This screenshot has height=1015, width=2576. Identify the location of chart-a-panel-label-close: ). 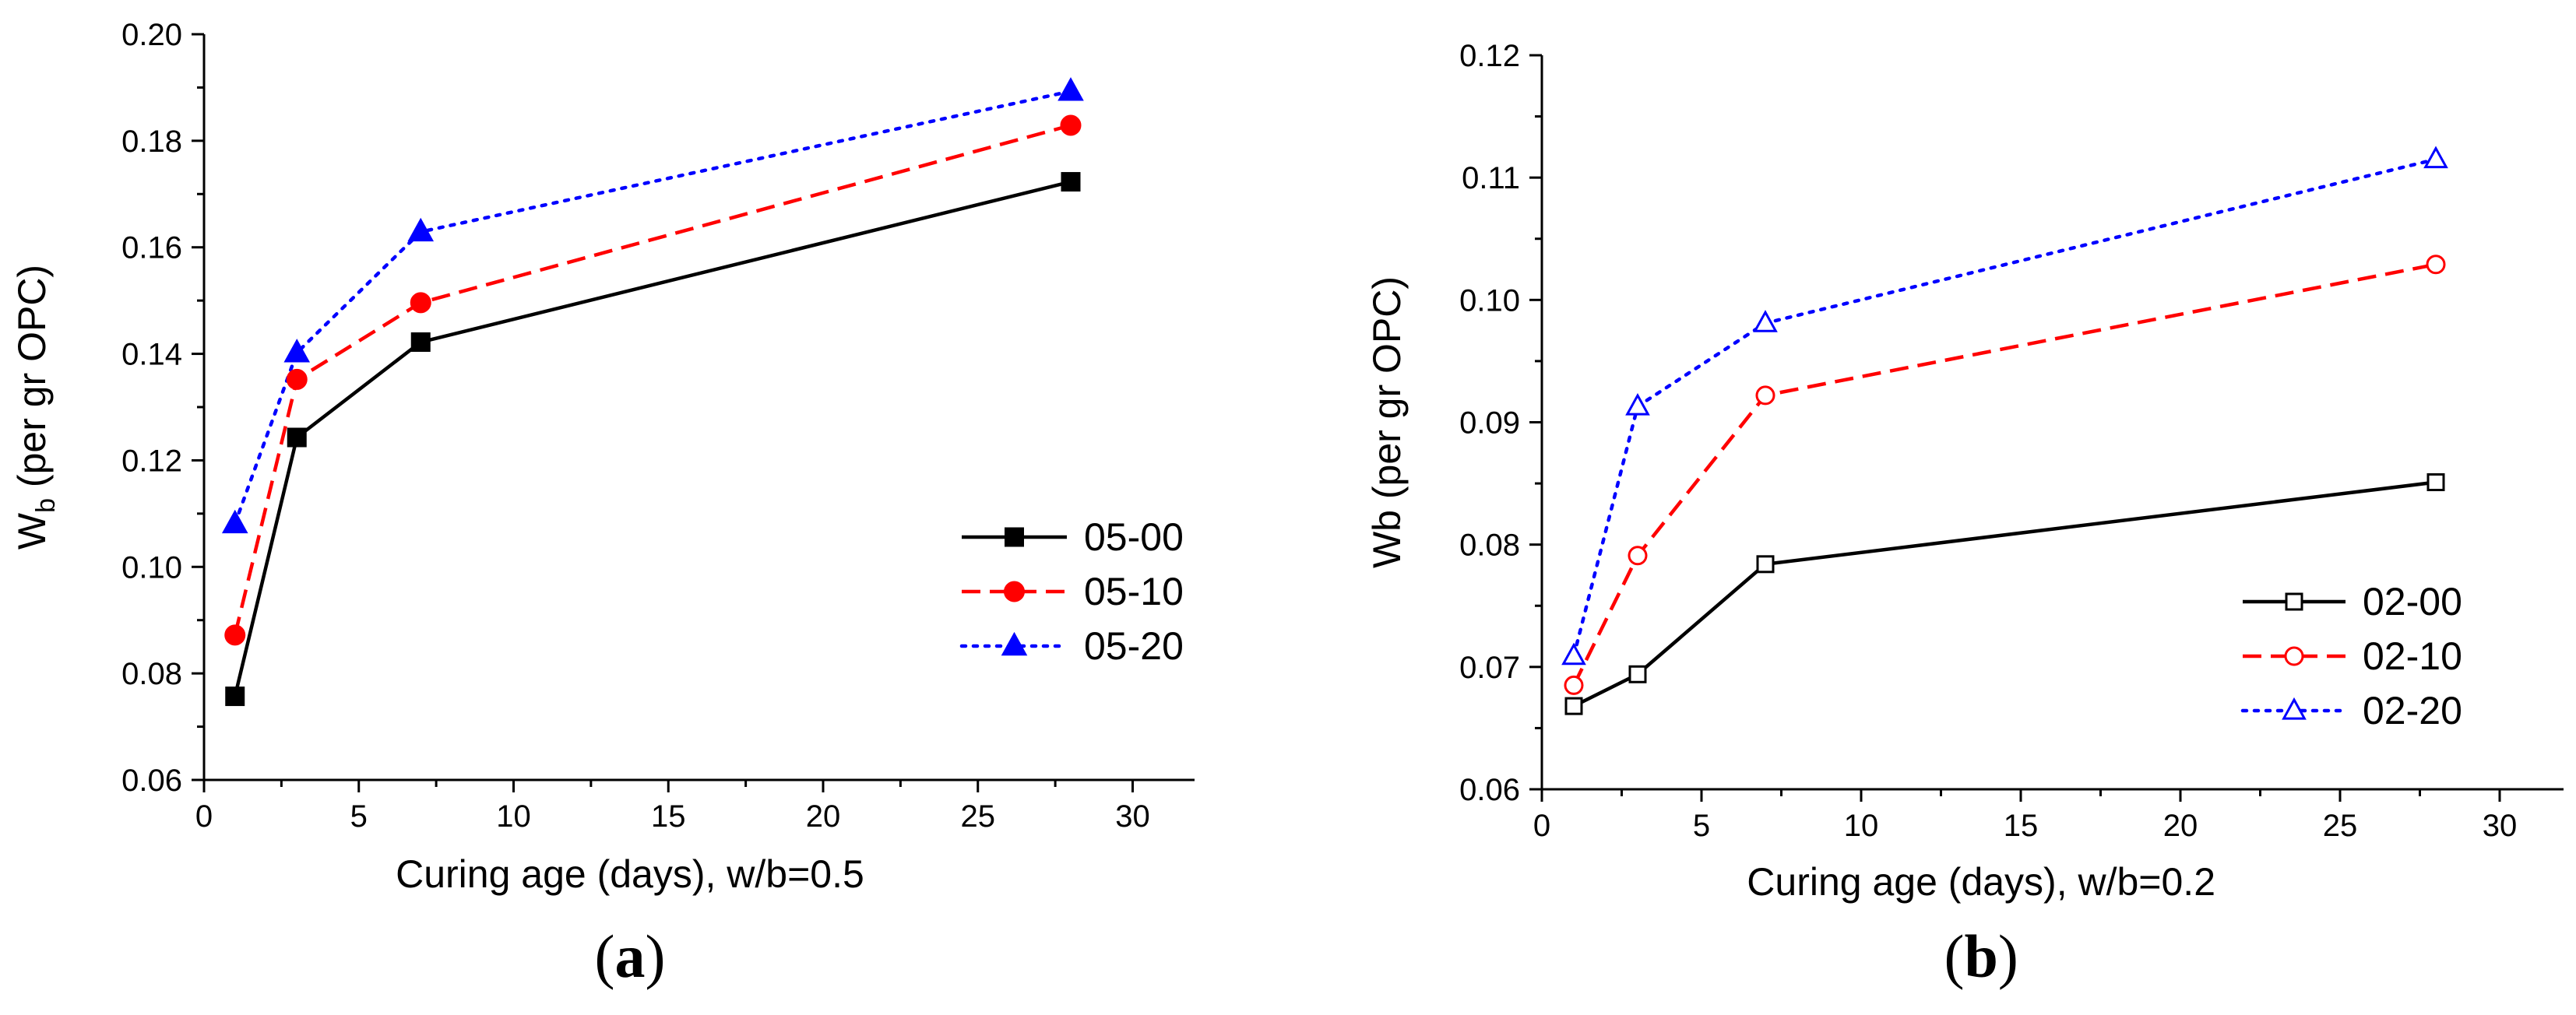
(655, 956).